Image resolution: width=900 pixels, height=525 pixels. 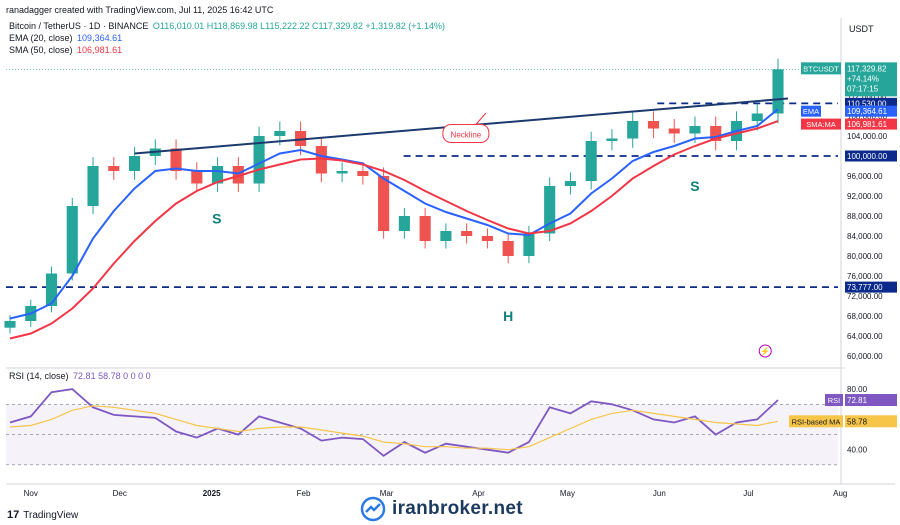 I want to click on price-badge-value: 117,329.82, so click(x=867, y=68).